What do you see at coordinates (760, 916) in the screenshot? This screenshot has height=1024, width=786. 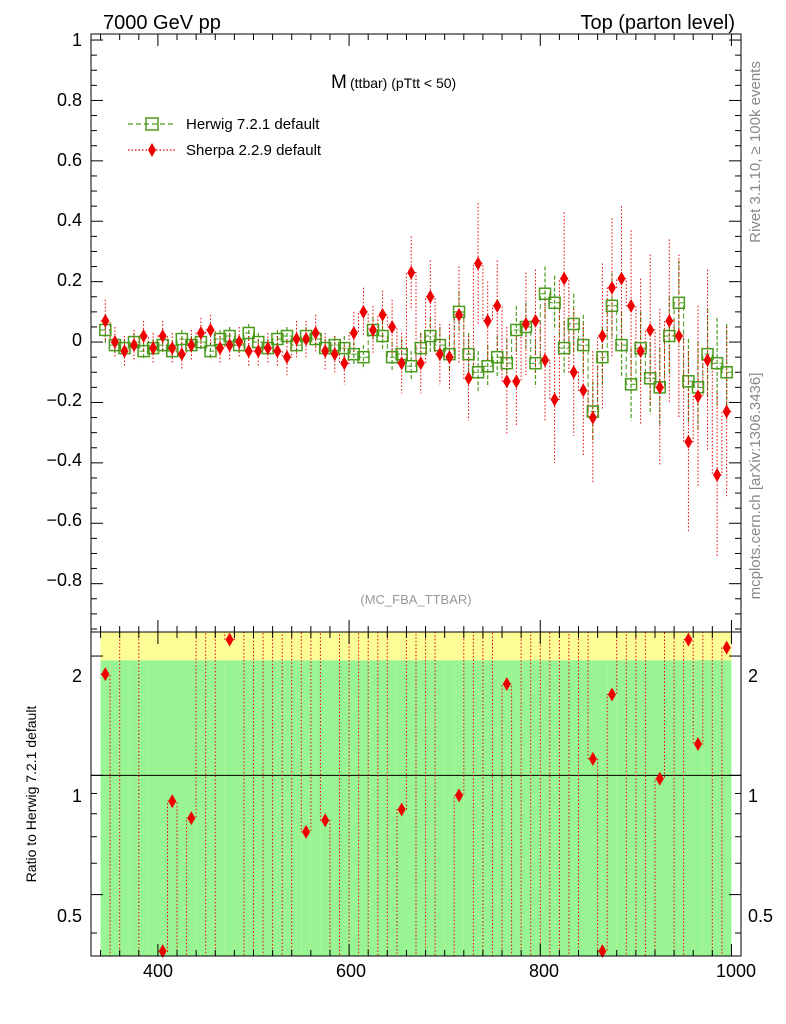 I see `ratio-tick-label-right: 0.5` at bounding box center [760, 916].